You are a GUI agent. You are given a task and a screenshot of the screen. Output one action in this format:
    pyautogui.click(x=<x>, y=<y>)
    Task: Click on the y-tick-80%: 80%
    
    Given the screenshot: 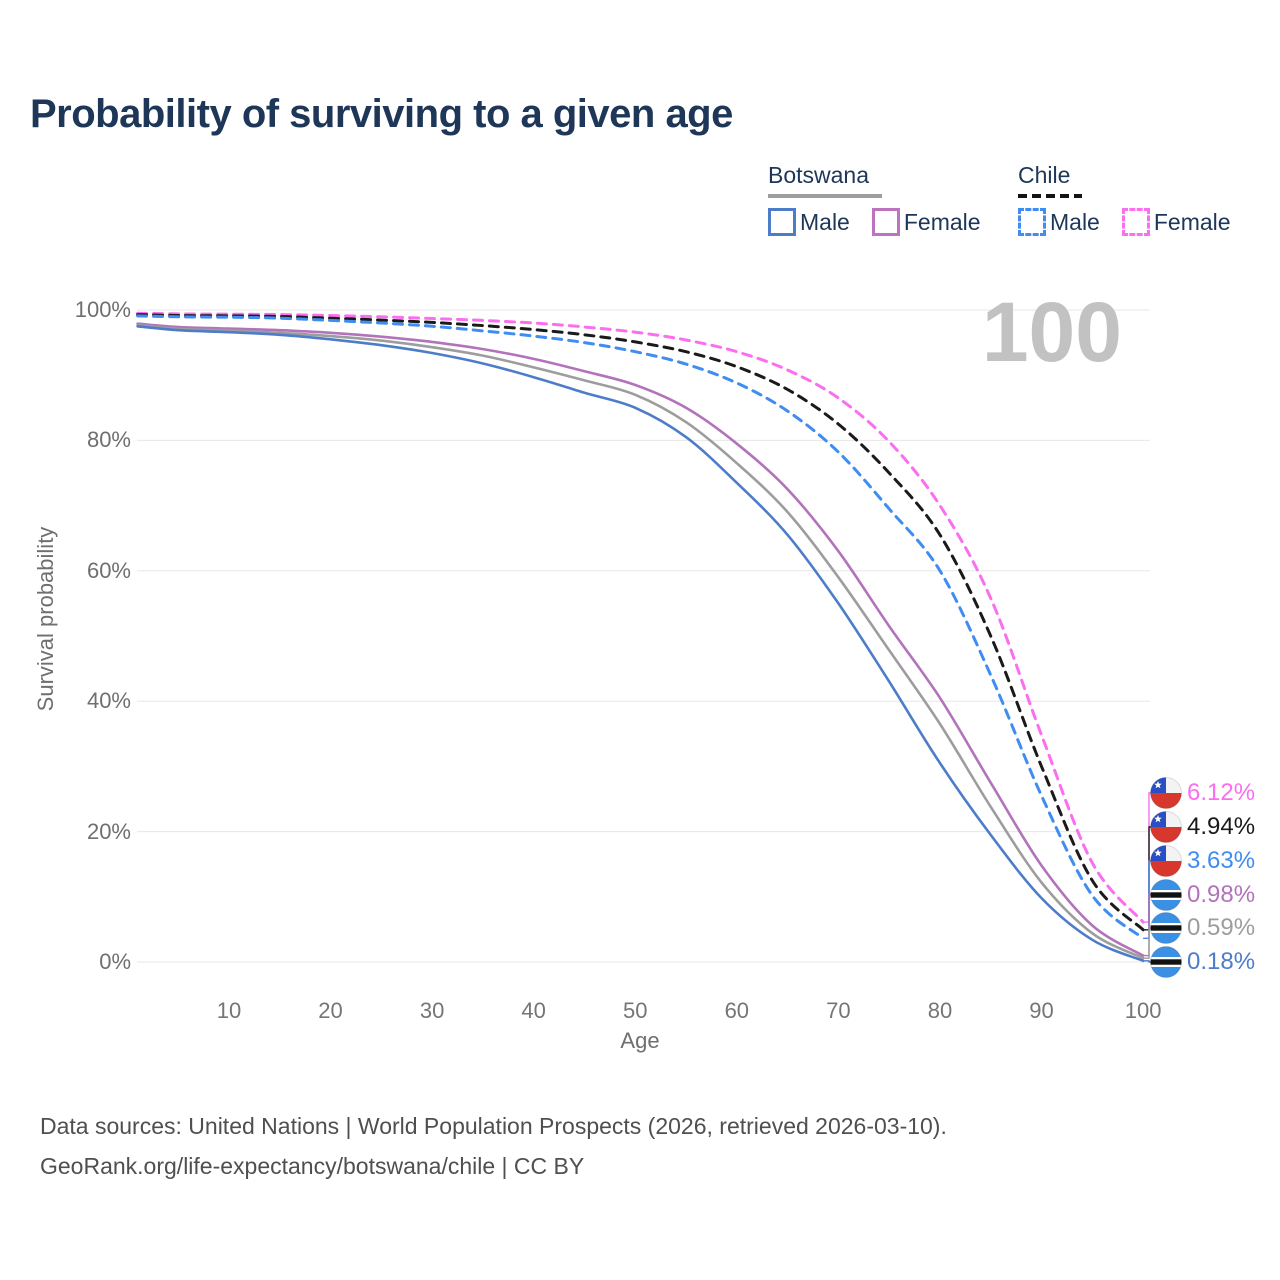 What is the action you would take?
    pyautogui.click(x=108, y=440)
    